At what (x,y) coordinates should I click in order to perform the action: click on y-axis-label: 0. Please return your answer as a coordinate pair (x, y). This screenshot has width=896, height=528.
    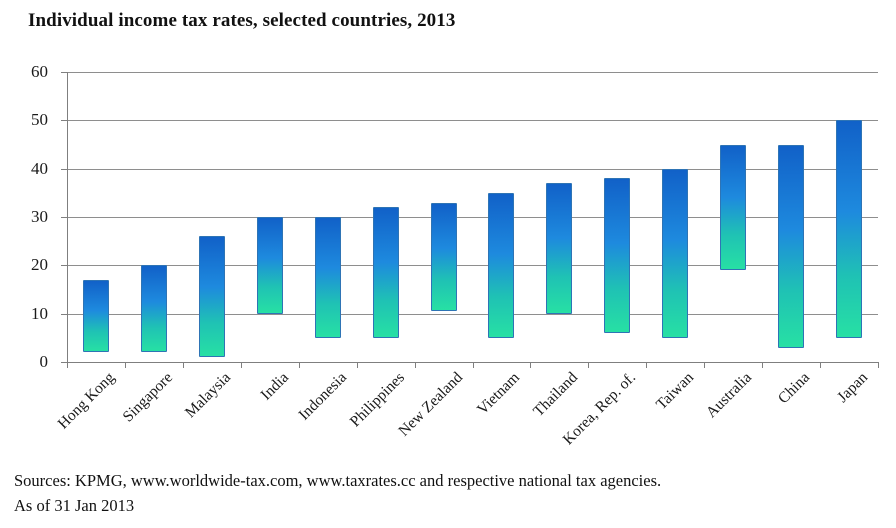
    Looking at the image, I should click on (44, 361).